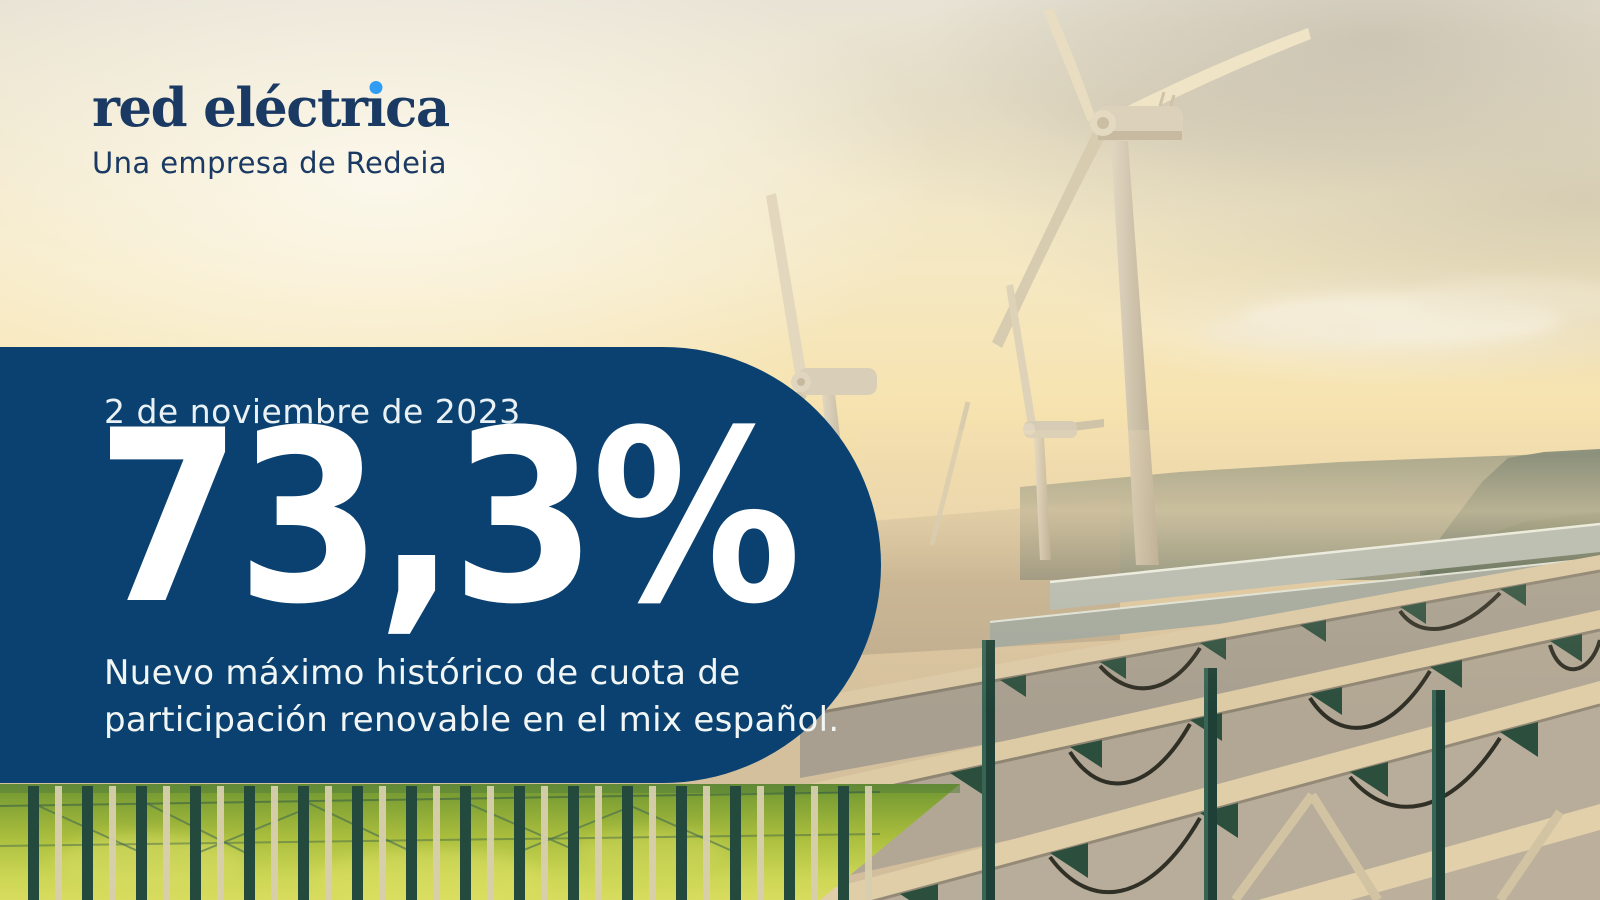  I want to click on turbine-nacelle, so click(837, 381).